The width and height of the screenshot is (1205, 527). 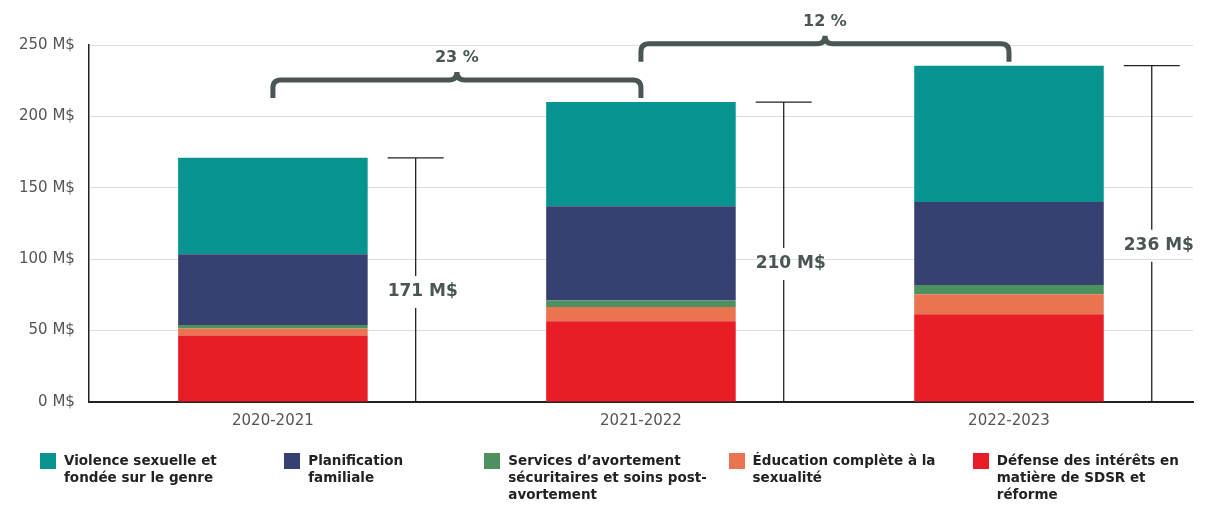 I want to click on y-tick-label: 150 M$, so click(x=46, y=186).